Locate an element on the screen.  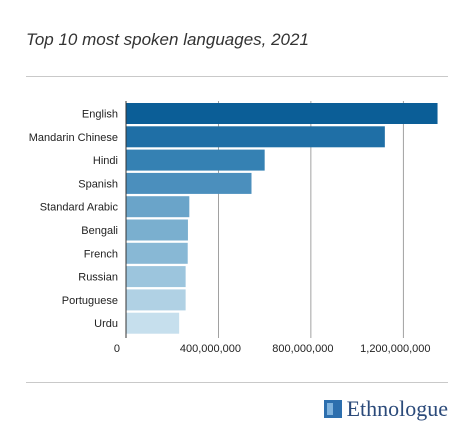
bar-english is located at coordinates (282, 113).